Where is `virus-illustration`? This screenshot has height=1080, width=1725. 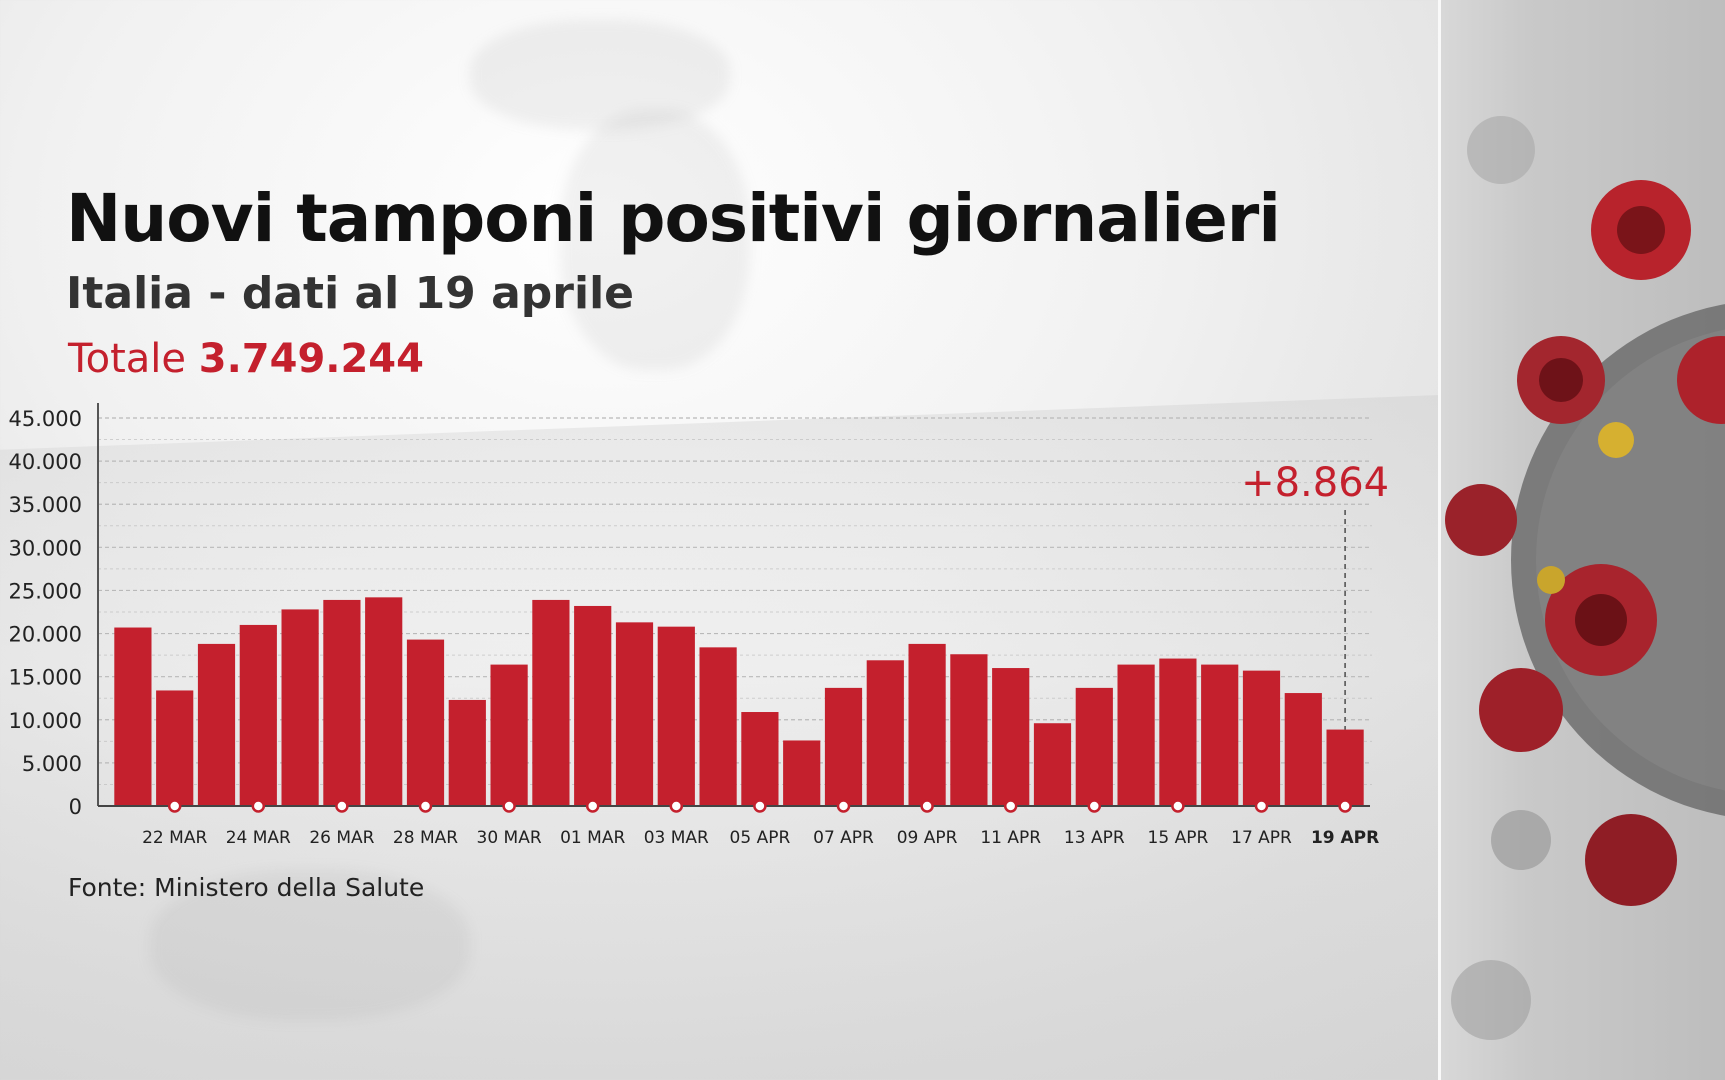 virus-illustration is located at coordinates (1585, 578).